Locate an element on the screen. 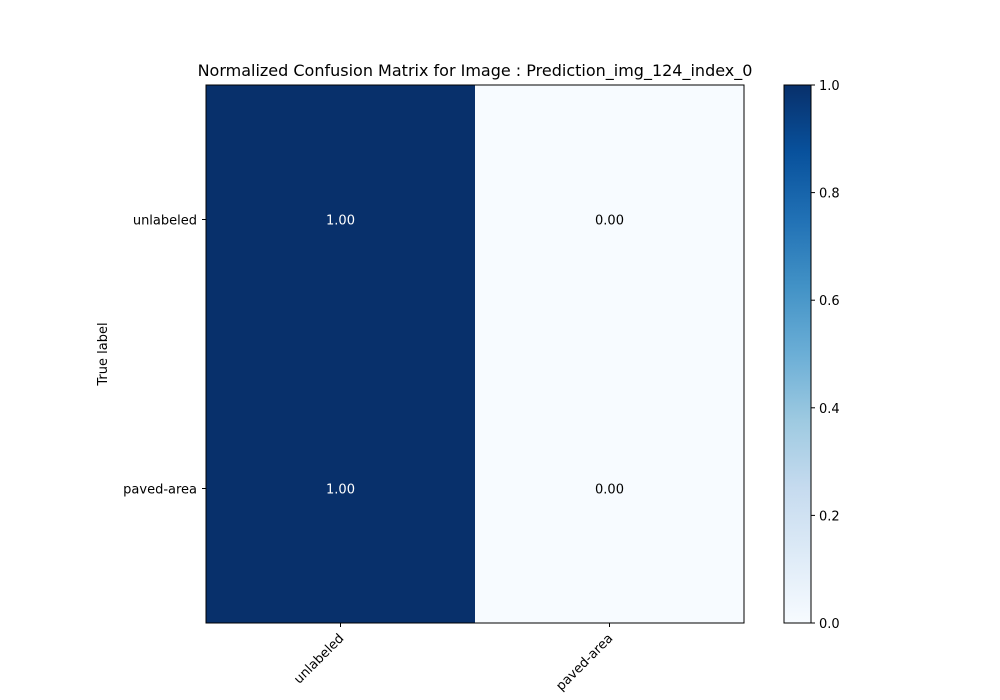 The width and height of the screenshot is (1000, 700). cell-value-label-1-1: 0.00 is located at coordinates (609, 490).